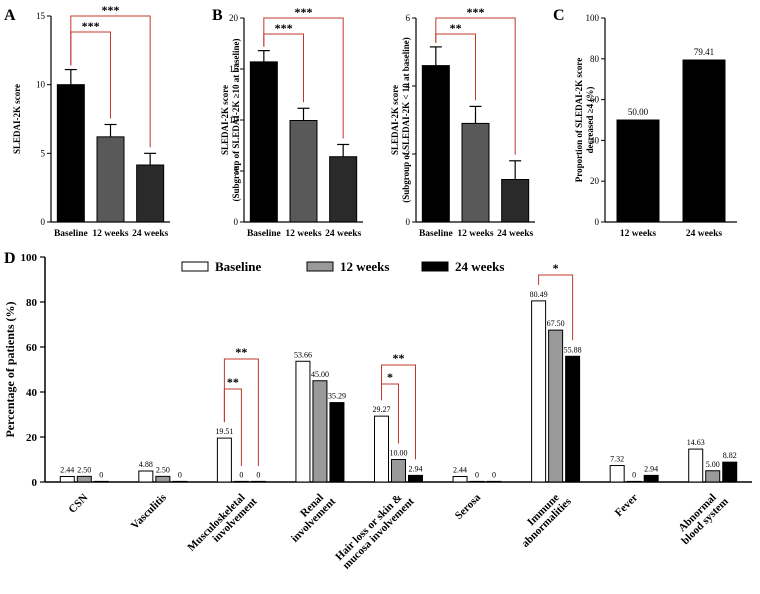 This screenshot has width=760, height=594. I want to click on data-label: 79.41, so click(704, 52).